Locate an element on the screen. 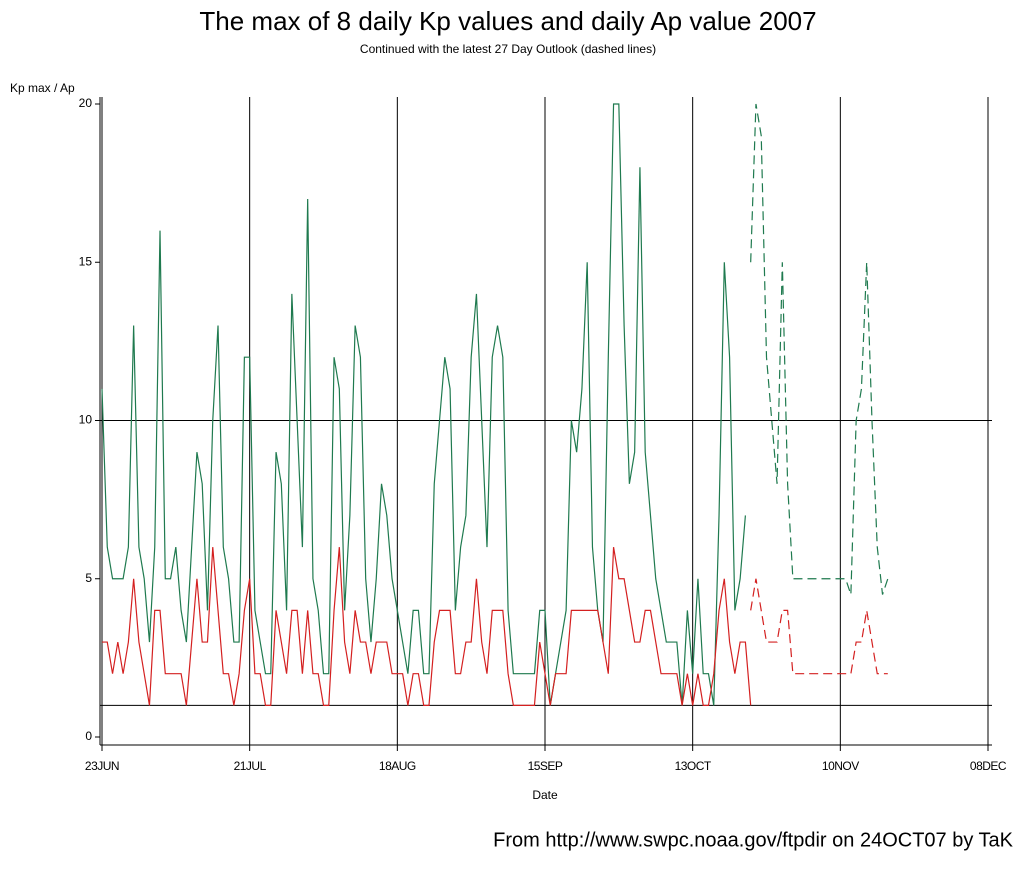  x-tick-label: 23JUN is located at coordinates (102, 766).